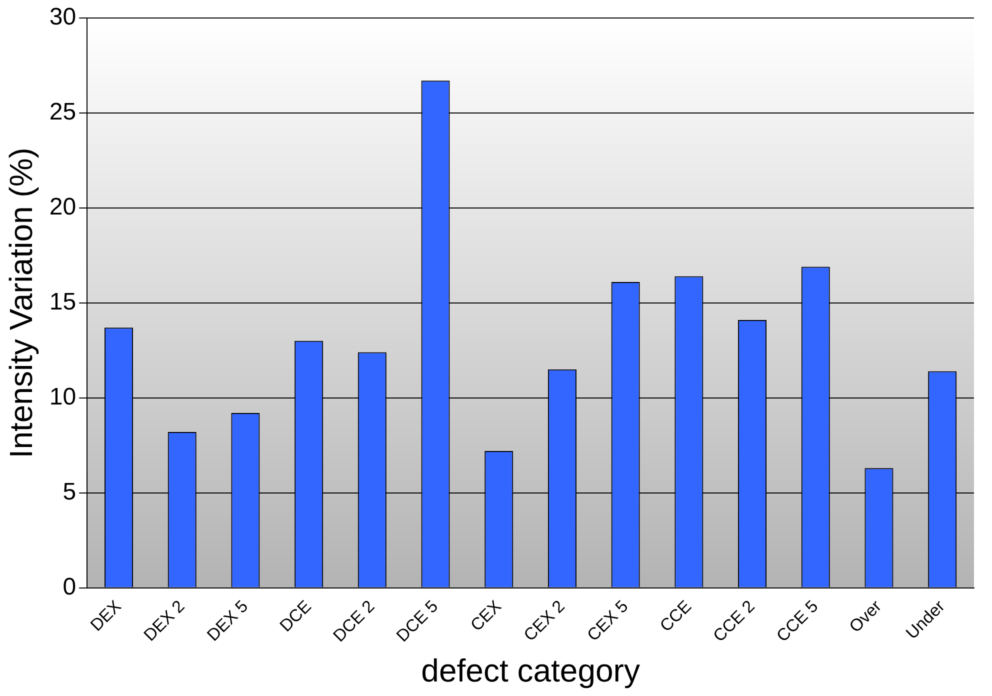  I want to click on y-tick-label: 10, so click(62, 396).